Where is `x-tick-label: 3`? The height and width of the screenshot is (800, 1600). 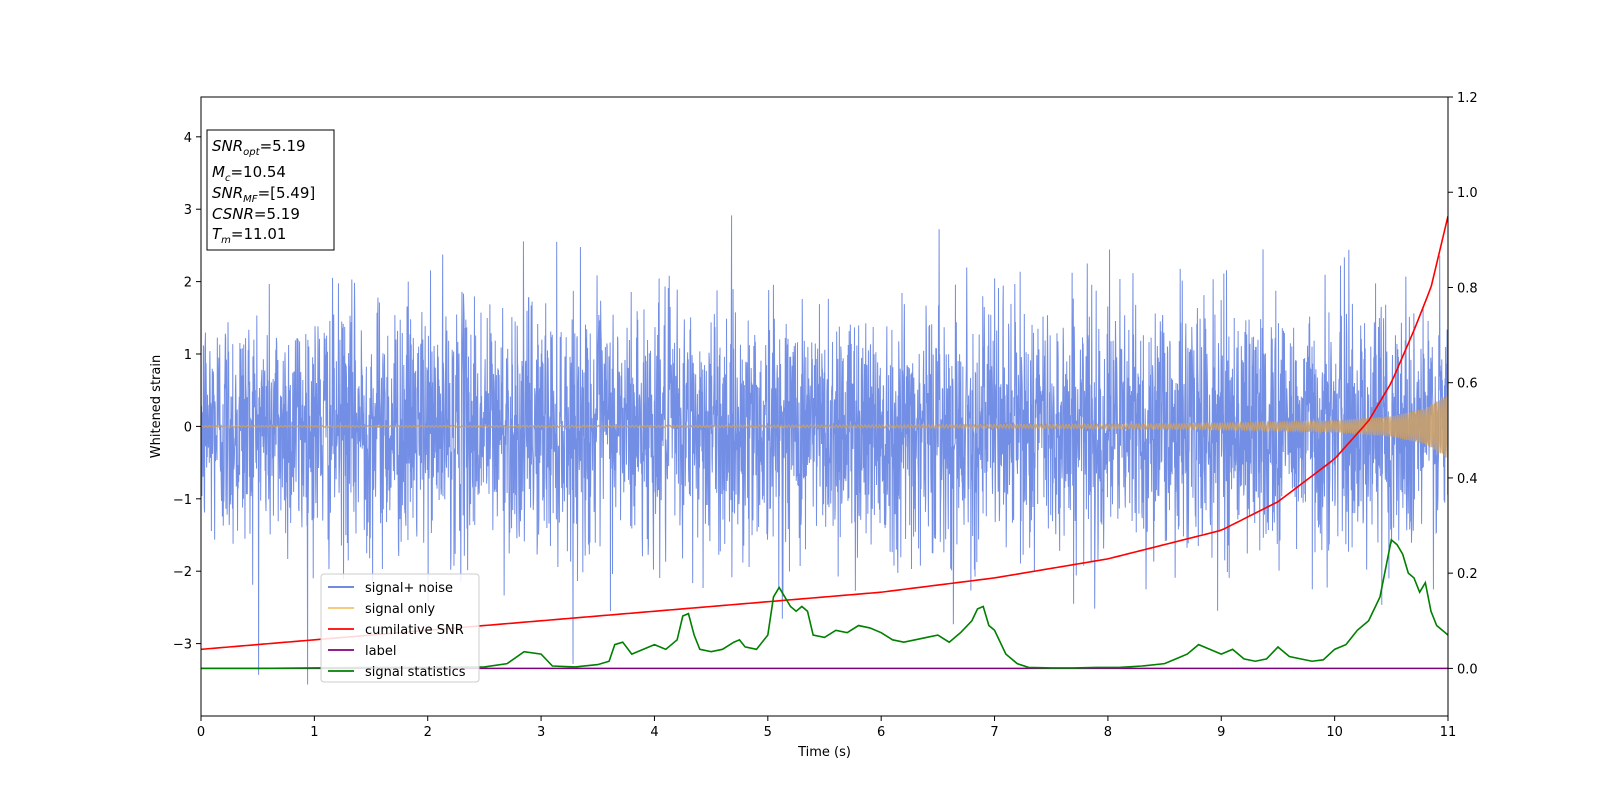 x-tick-label: 3 is located at coordinates (541, 732).